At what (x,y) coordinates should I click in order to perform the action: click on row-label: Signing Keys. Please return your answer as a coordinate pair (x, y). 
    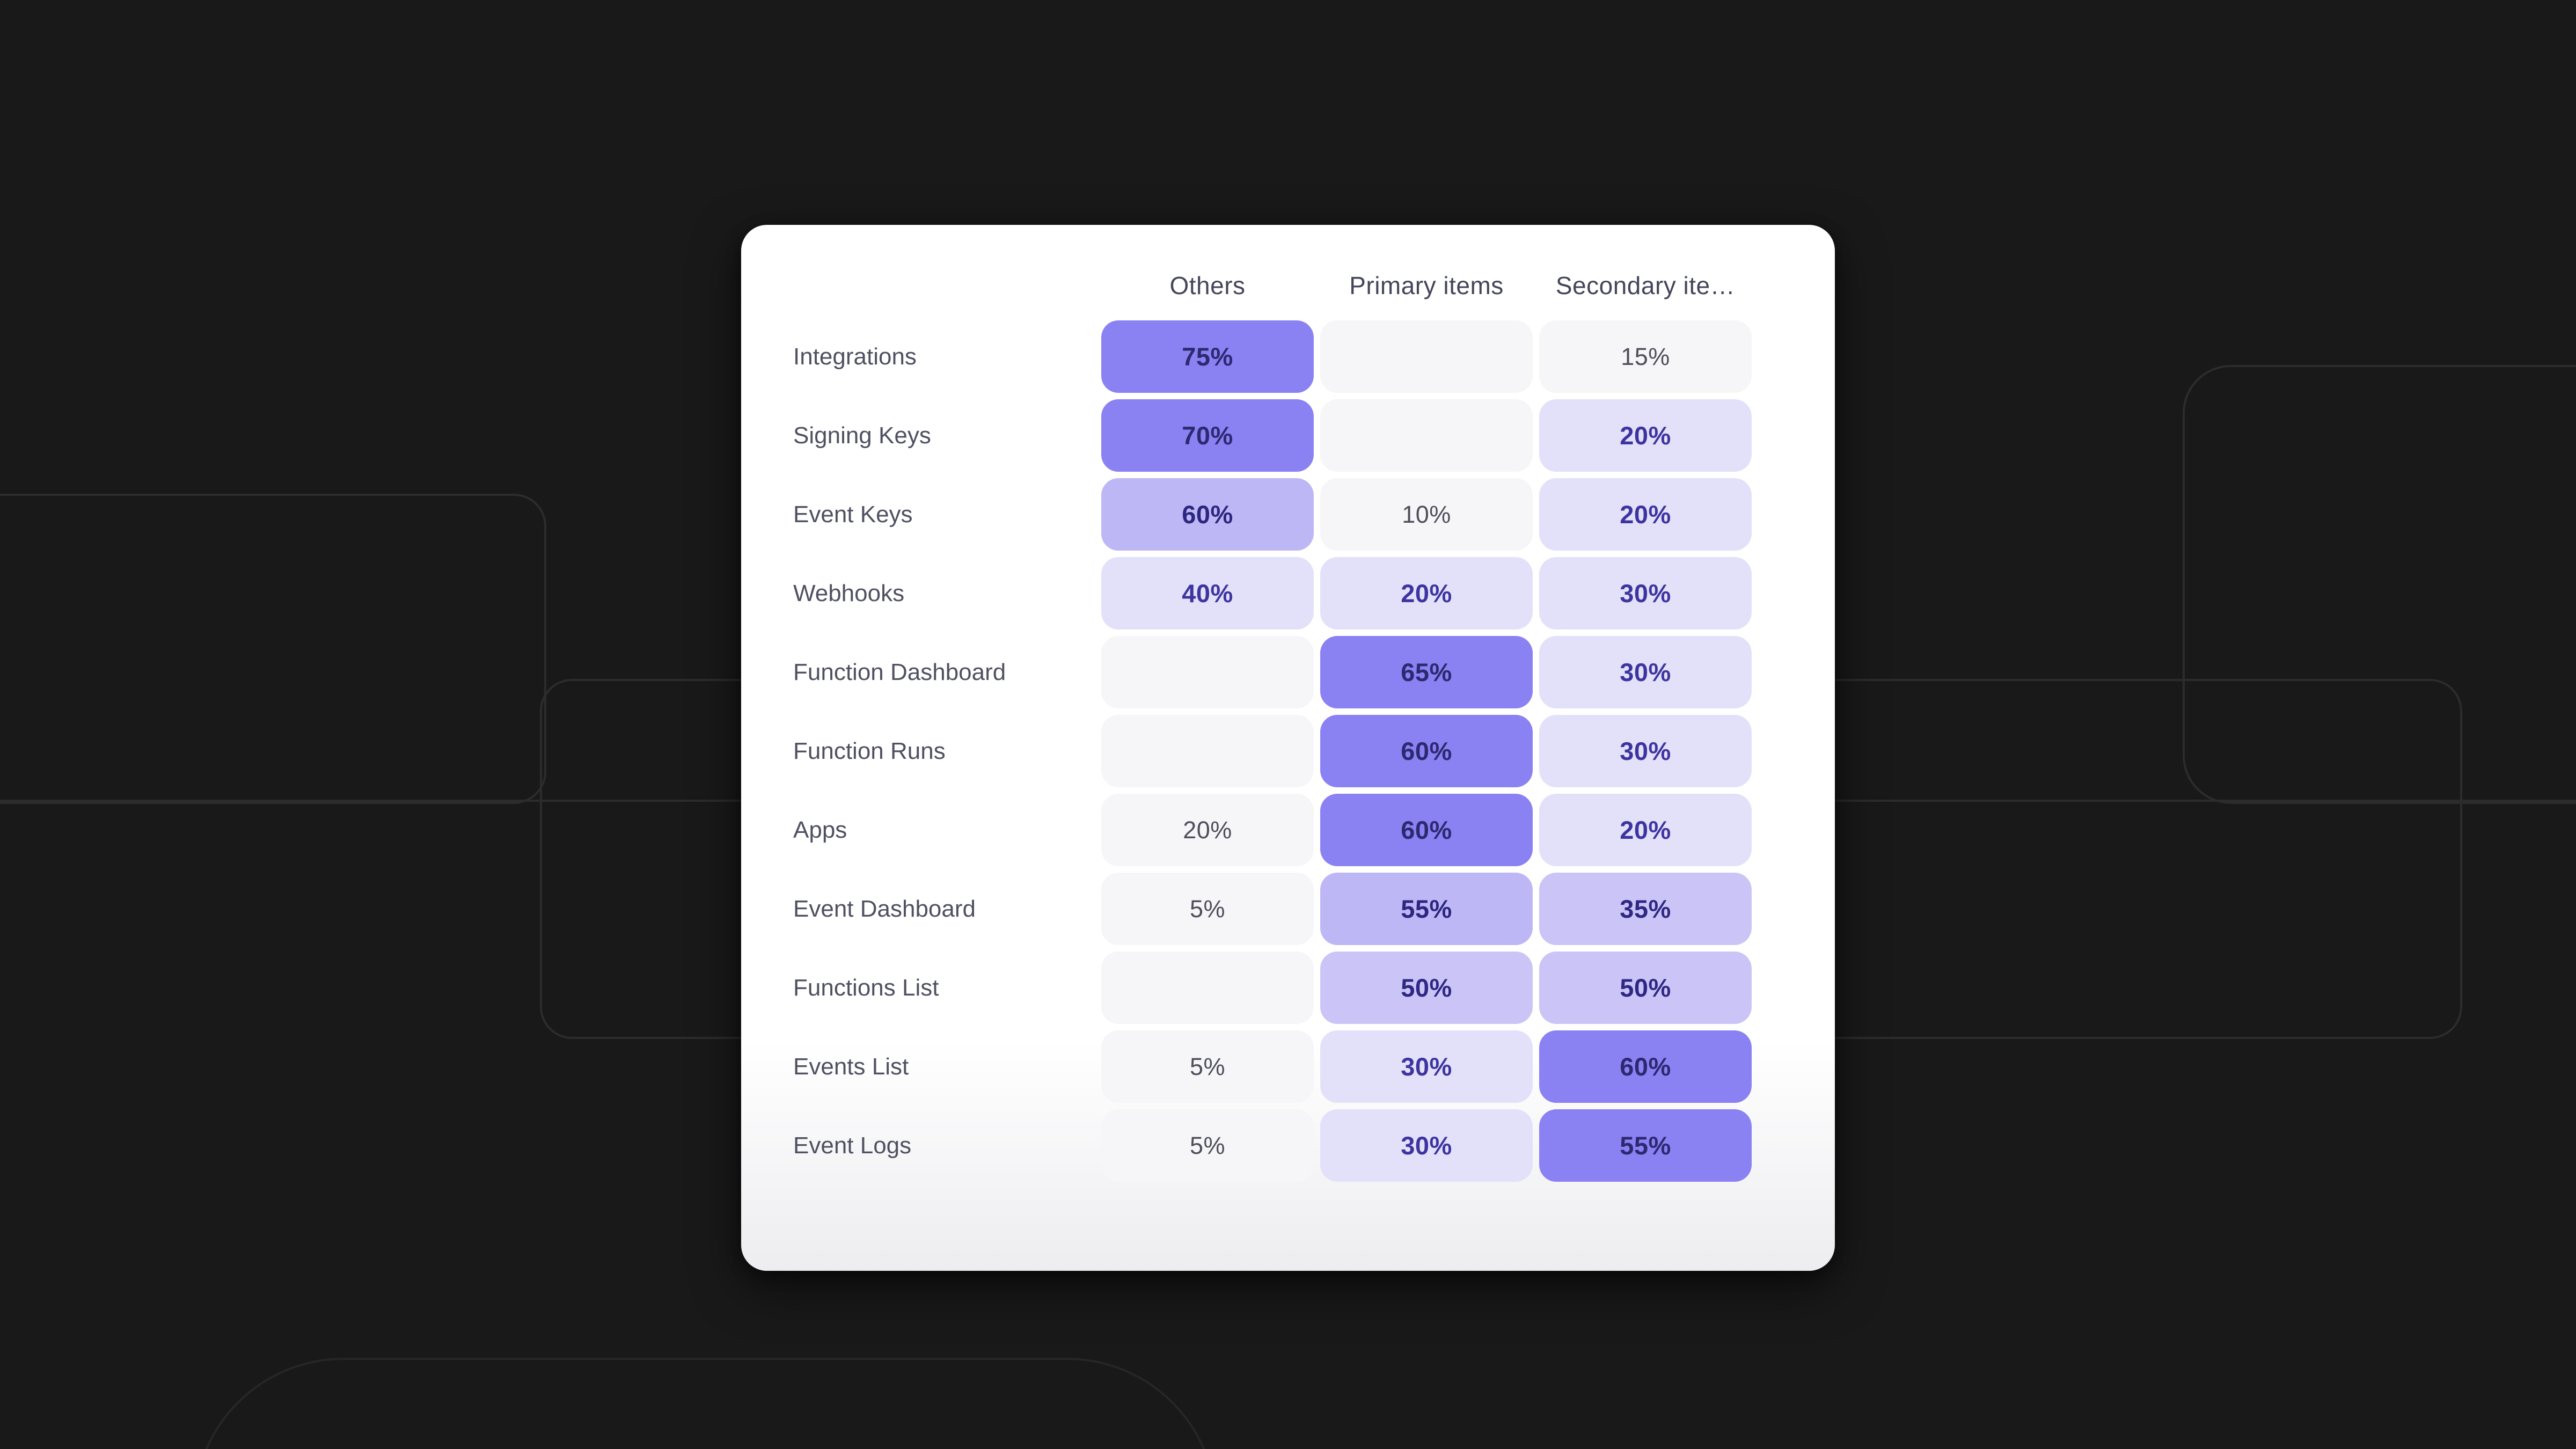
    Looking at the image, I should click on (862, 435).